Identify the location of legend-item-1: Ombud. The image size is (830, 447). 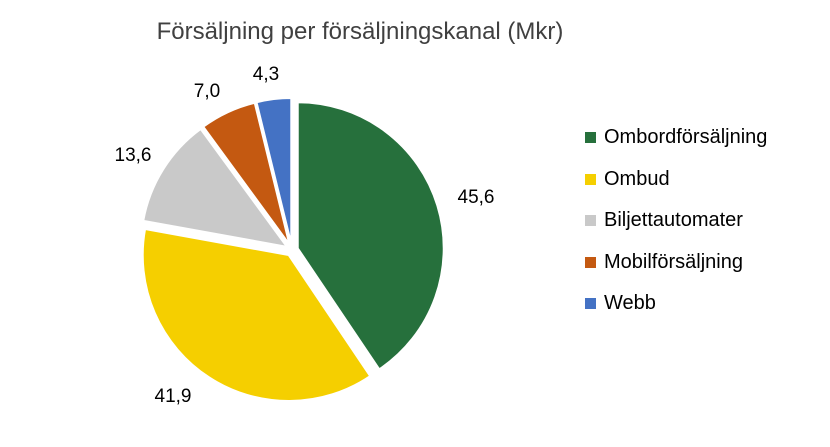
(676, 180).